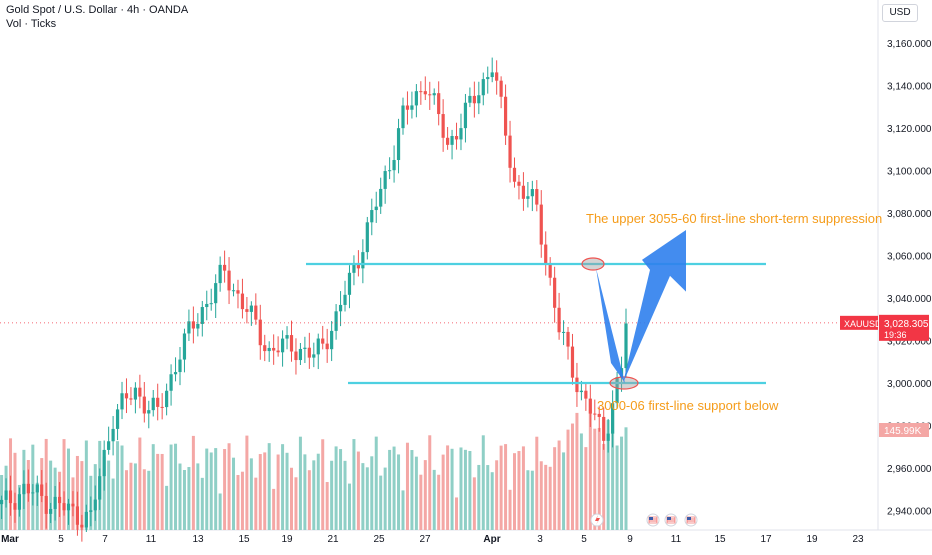  Describe the element at coordinates (597, 520) in the screenshot. I see `lightning-icon` at that location.